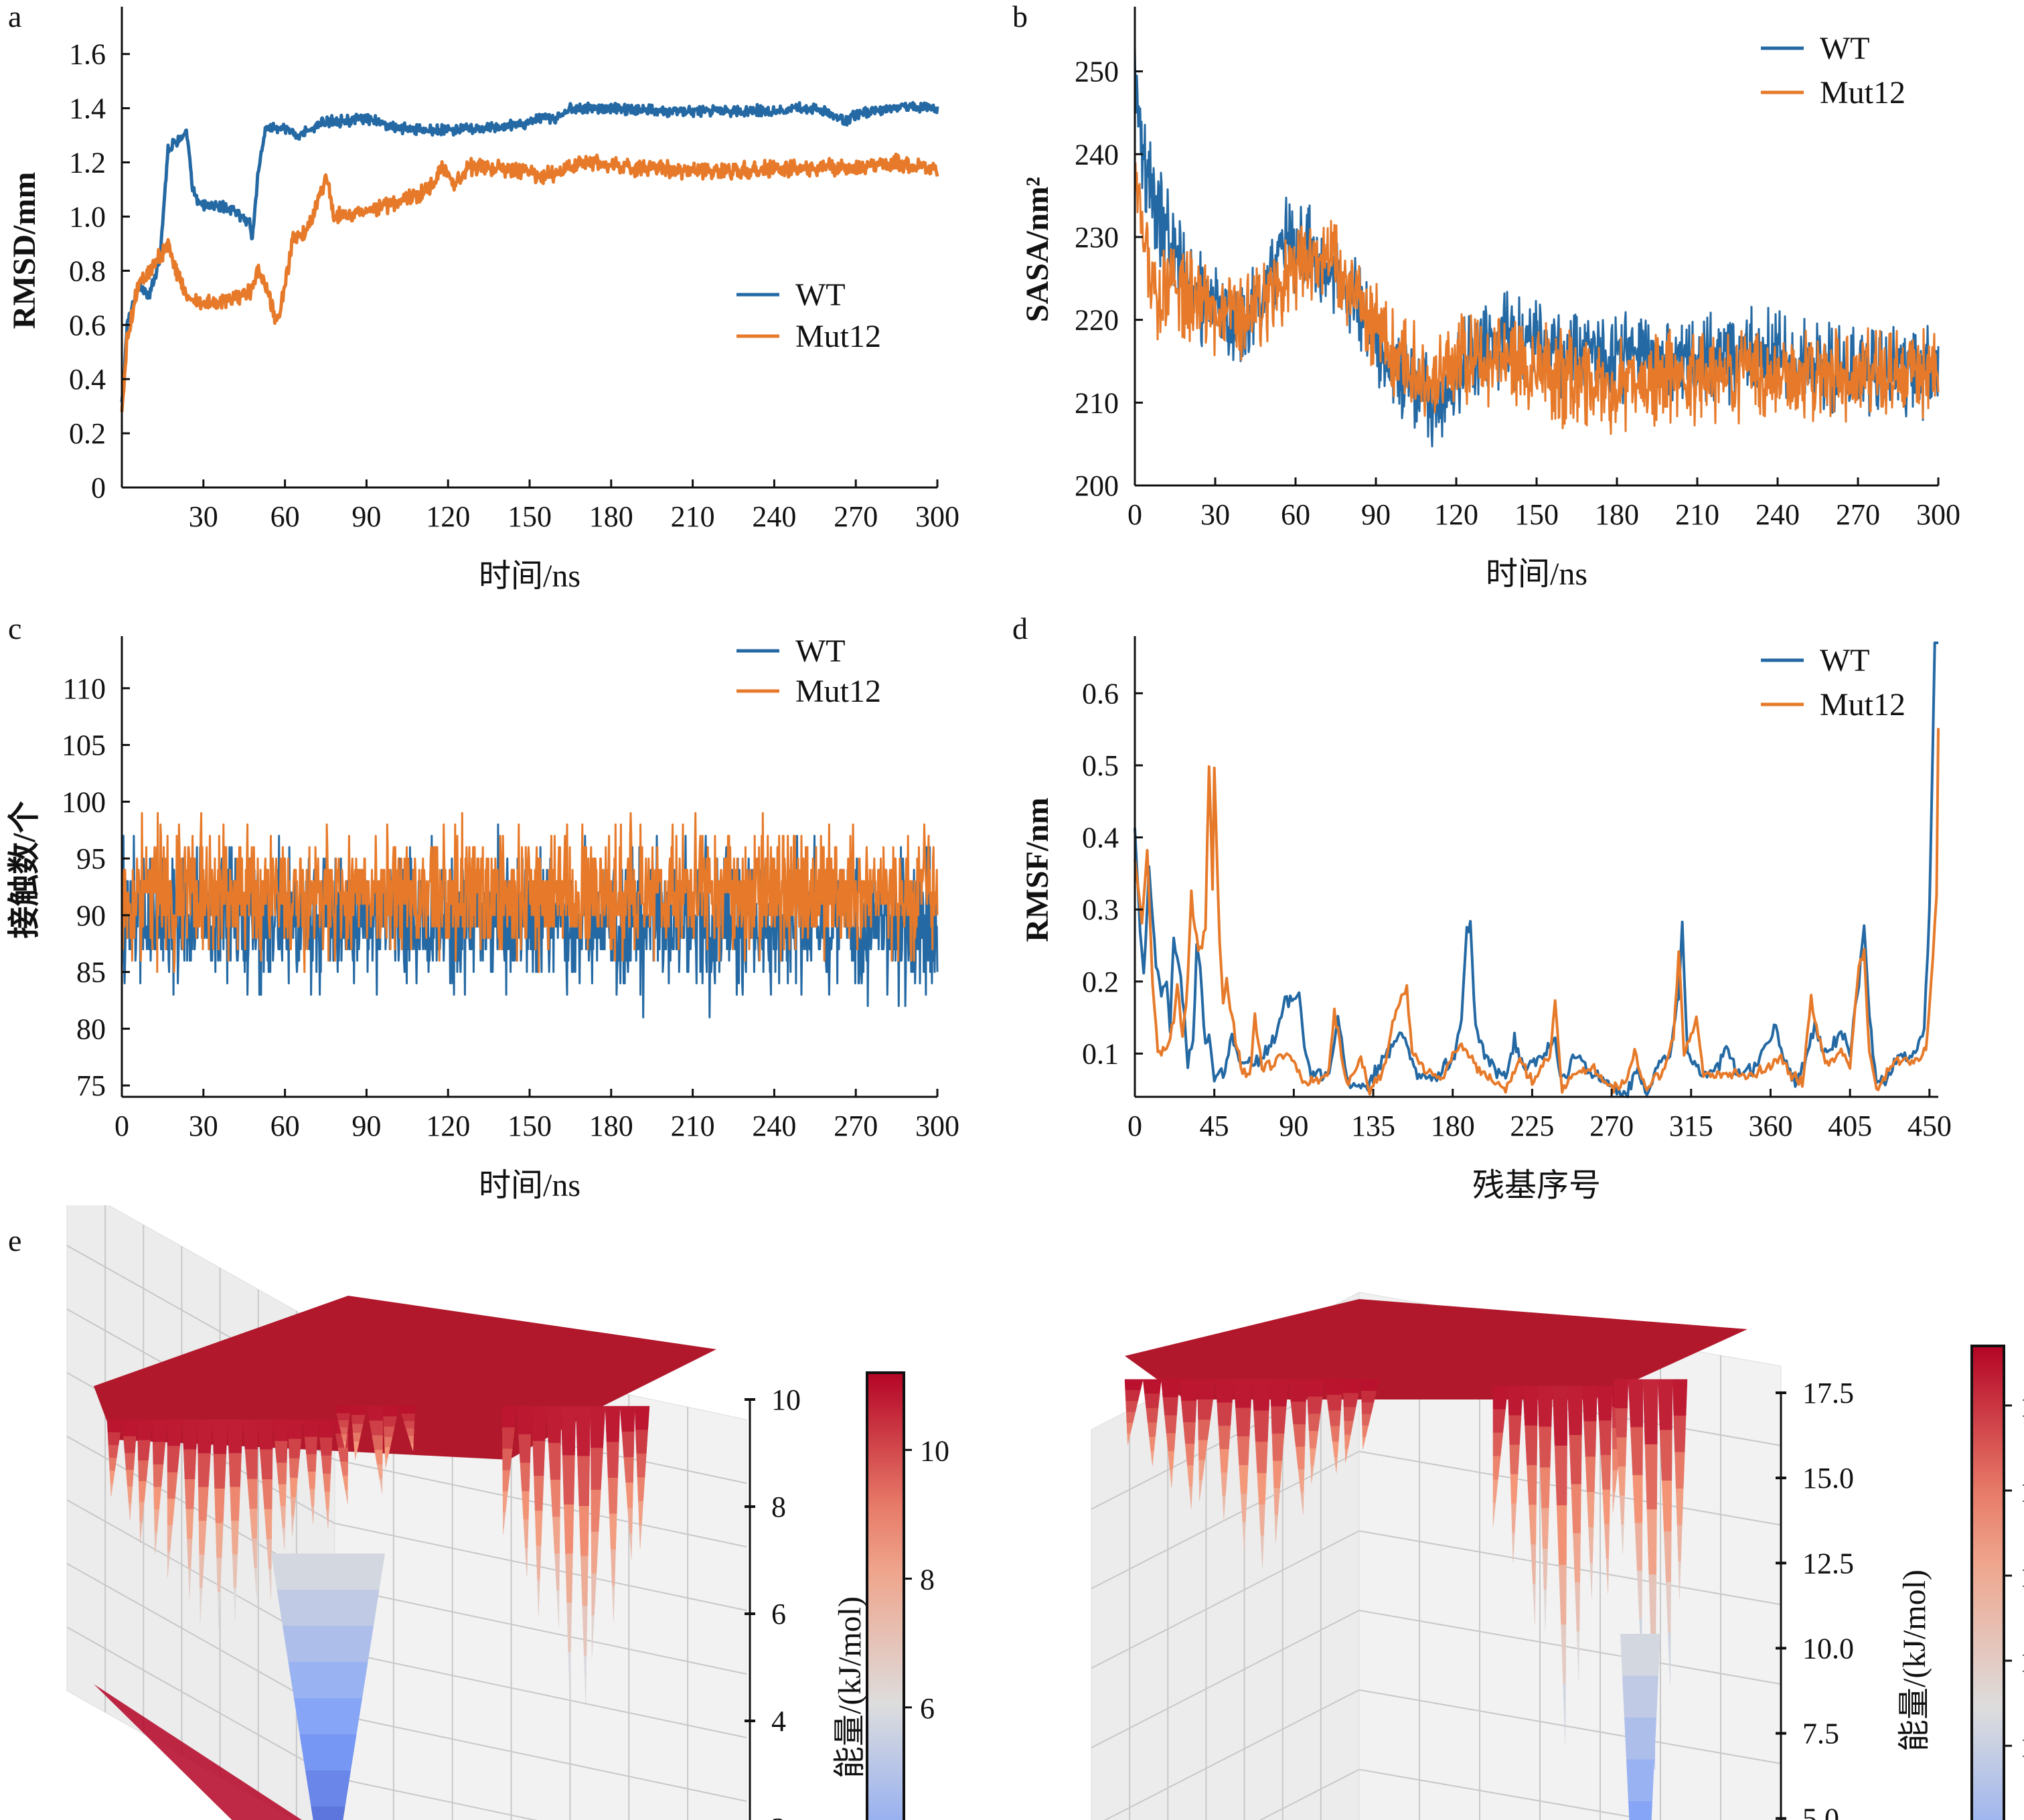 This screenshot has height=1820, width=2024. What do you see at coordinates (1770, 1126) in the screenshot?
I see `x-tick-label: 360` at bounding box center [1770, 1126].